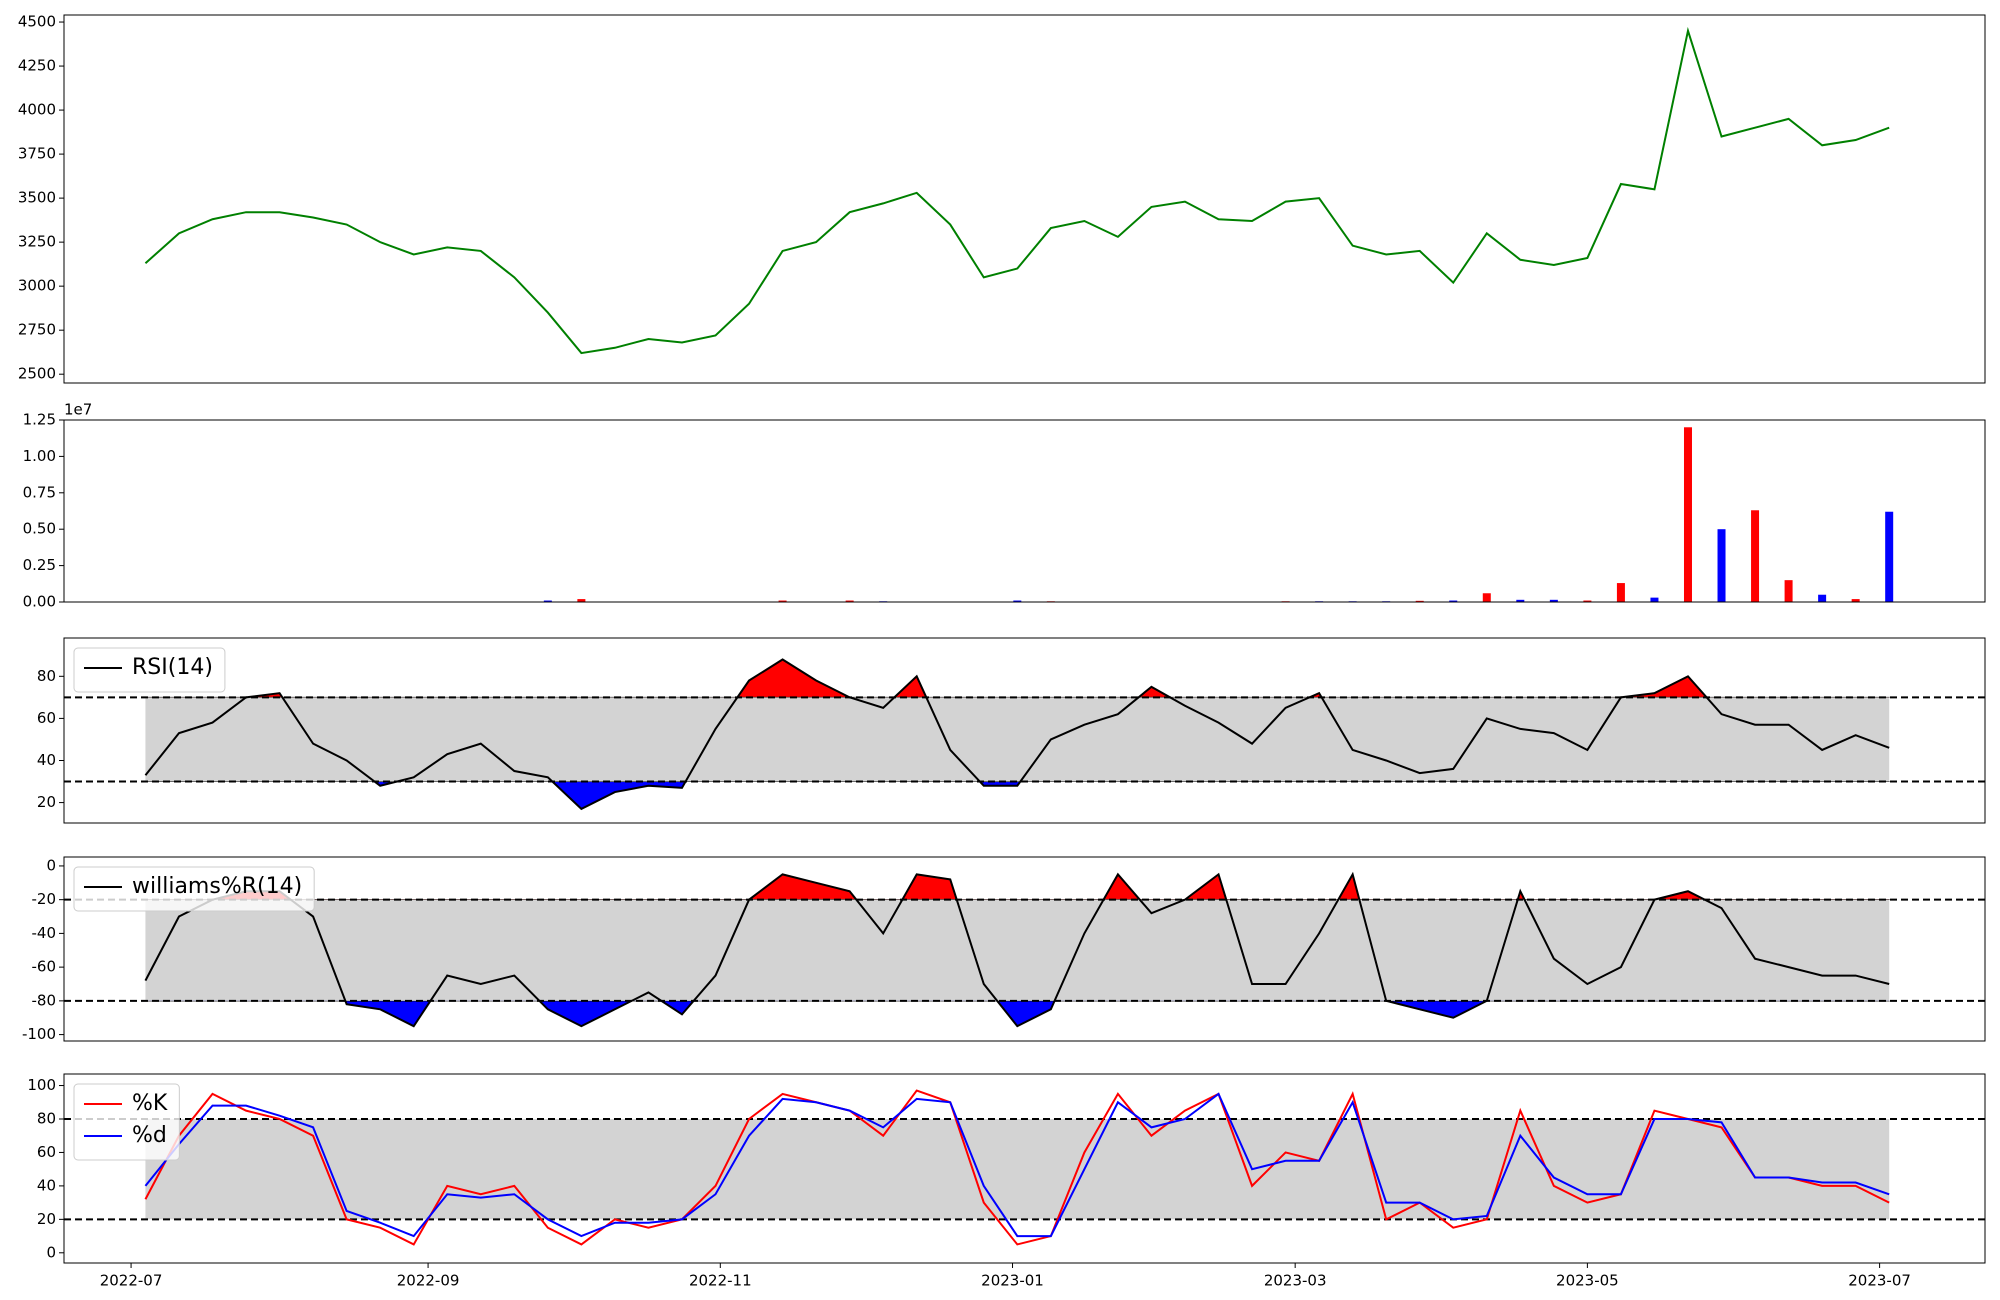  Describe the element at coordinates (1587, 1281) in the screenshot. I see `x-tick-label: 2023-05` at that location.